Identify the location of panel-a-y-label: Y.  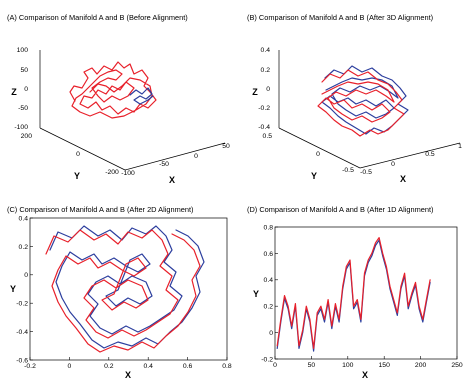
(77, 176).